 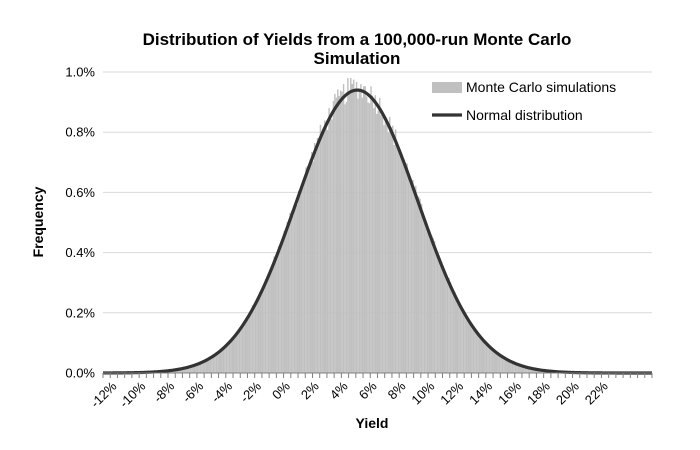 What do you see at coordinates (357, 58) in the screenshot?
I see `chart-title-line-2: Simulation` at bounding box center [357, 58].